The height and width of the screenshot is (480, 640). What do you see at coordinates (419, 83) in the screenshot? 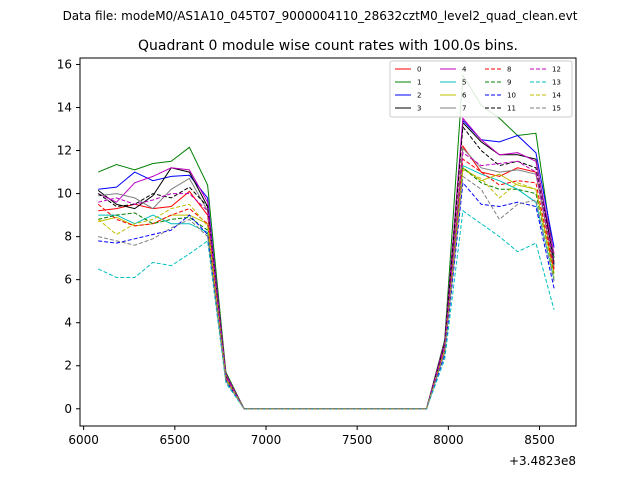
I see `legend-label-1: 1` at bounding box center [419, 83].